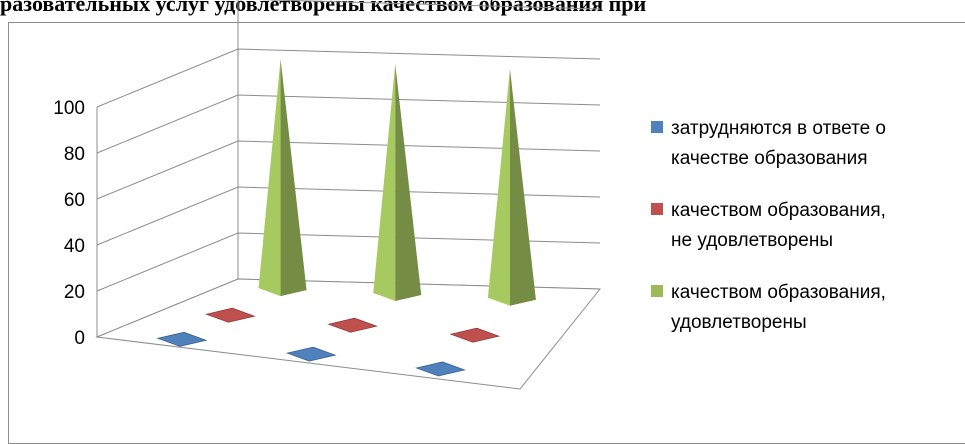 The width and height of the screenshot is (965, 444). Describe the element at coordinates (79, 338) in the screenshot. I see `y-tick-label: 0` at that location.